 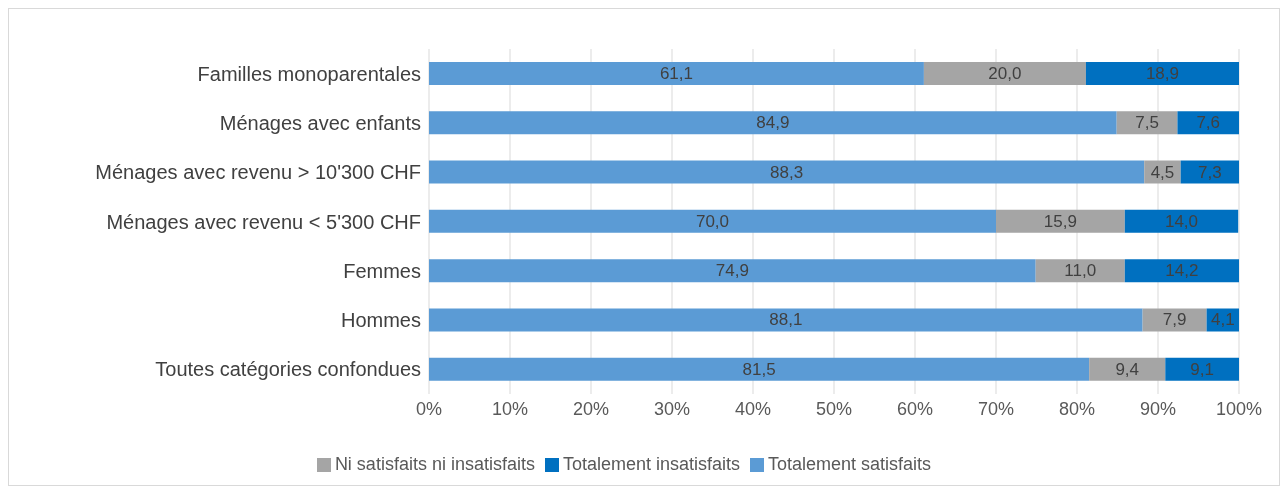 I want to click on data-label: 88,3, so click(x=787, y=172).